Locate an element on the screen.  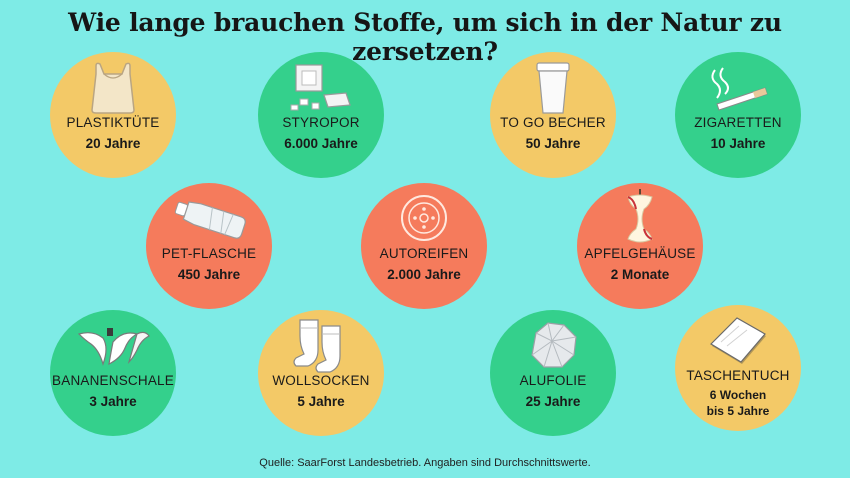
cigarette-icon is located at coordinates (738, 87).